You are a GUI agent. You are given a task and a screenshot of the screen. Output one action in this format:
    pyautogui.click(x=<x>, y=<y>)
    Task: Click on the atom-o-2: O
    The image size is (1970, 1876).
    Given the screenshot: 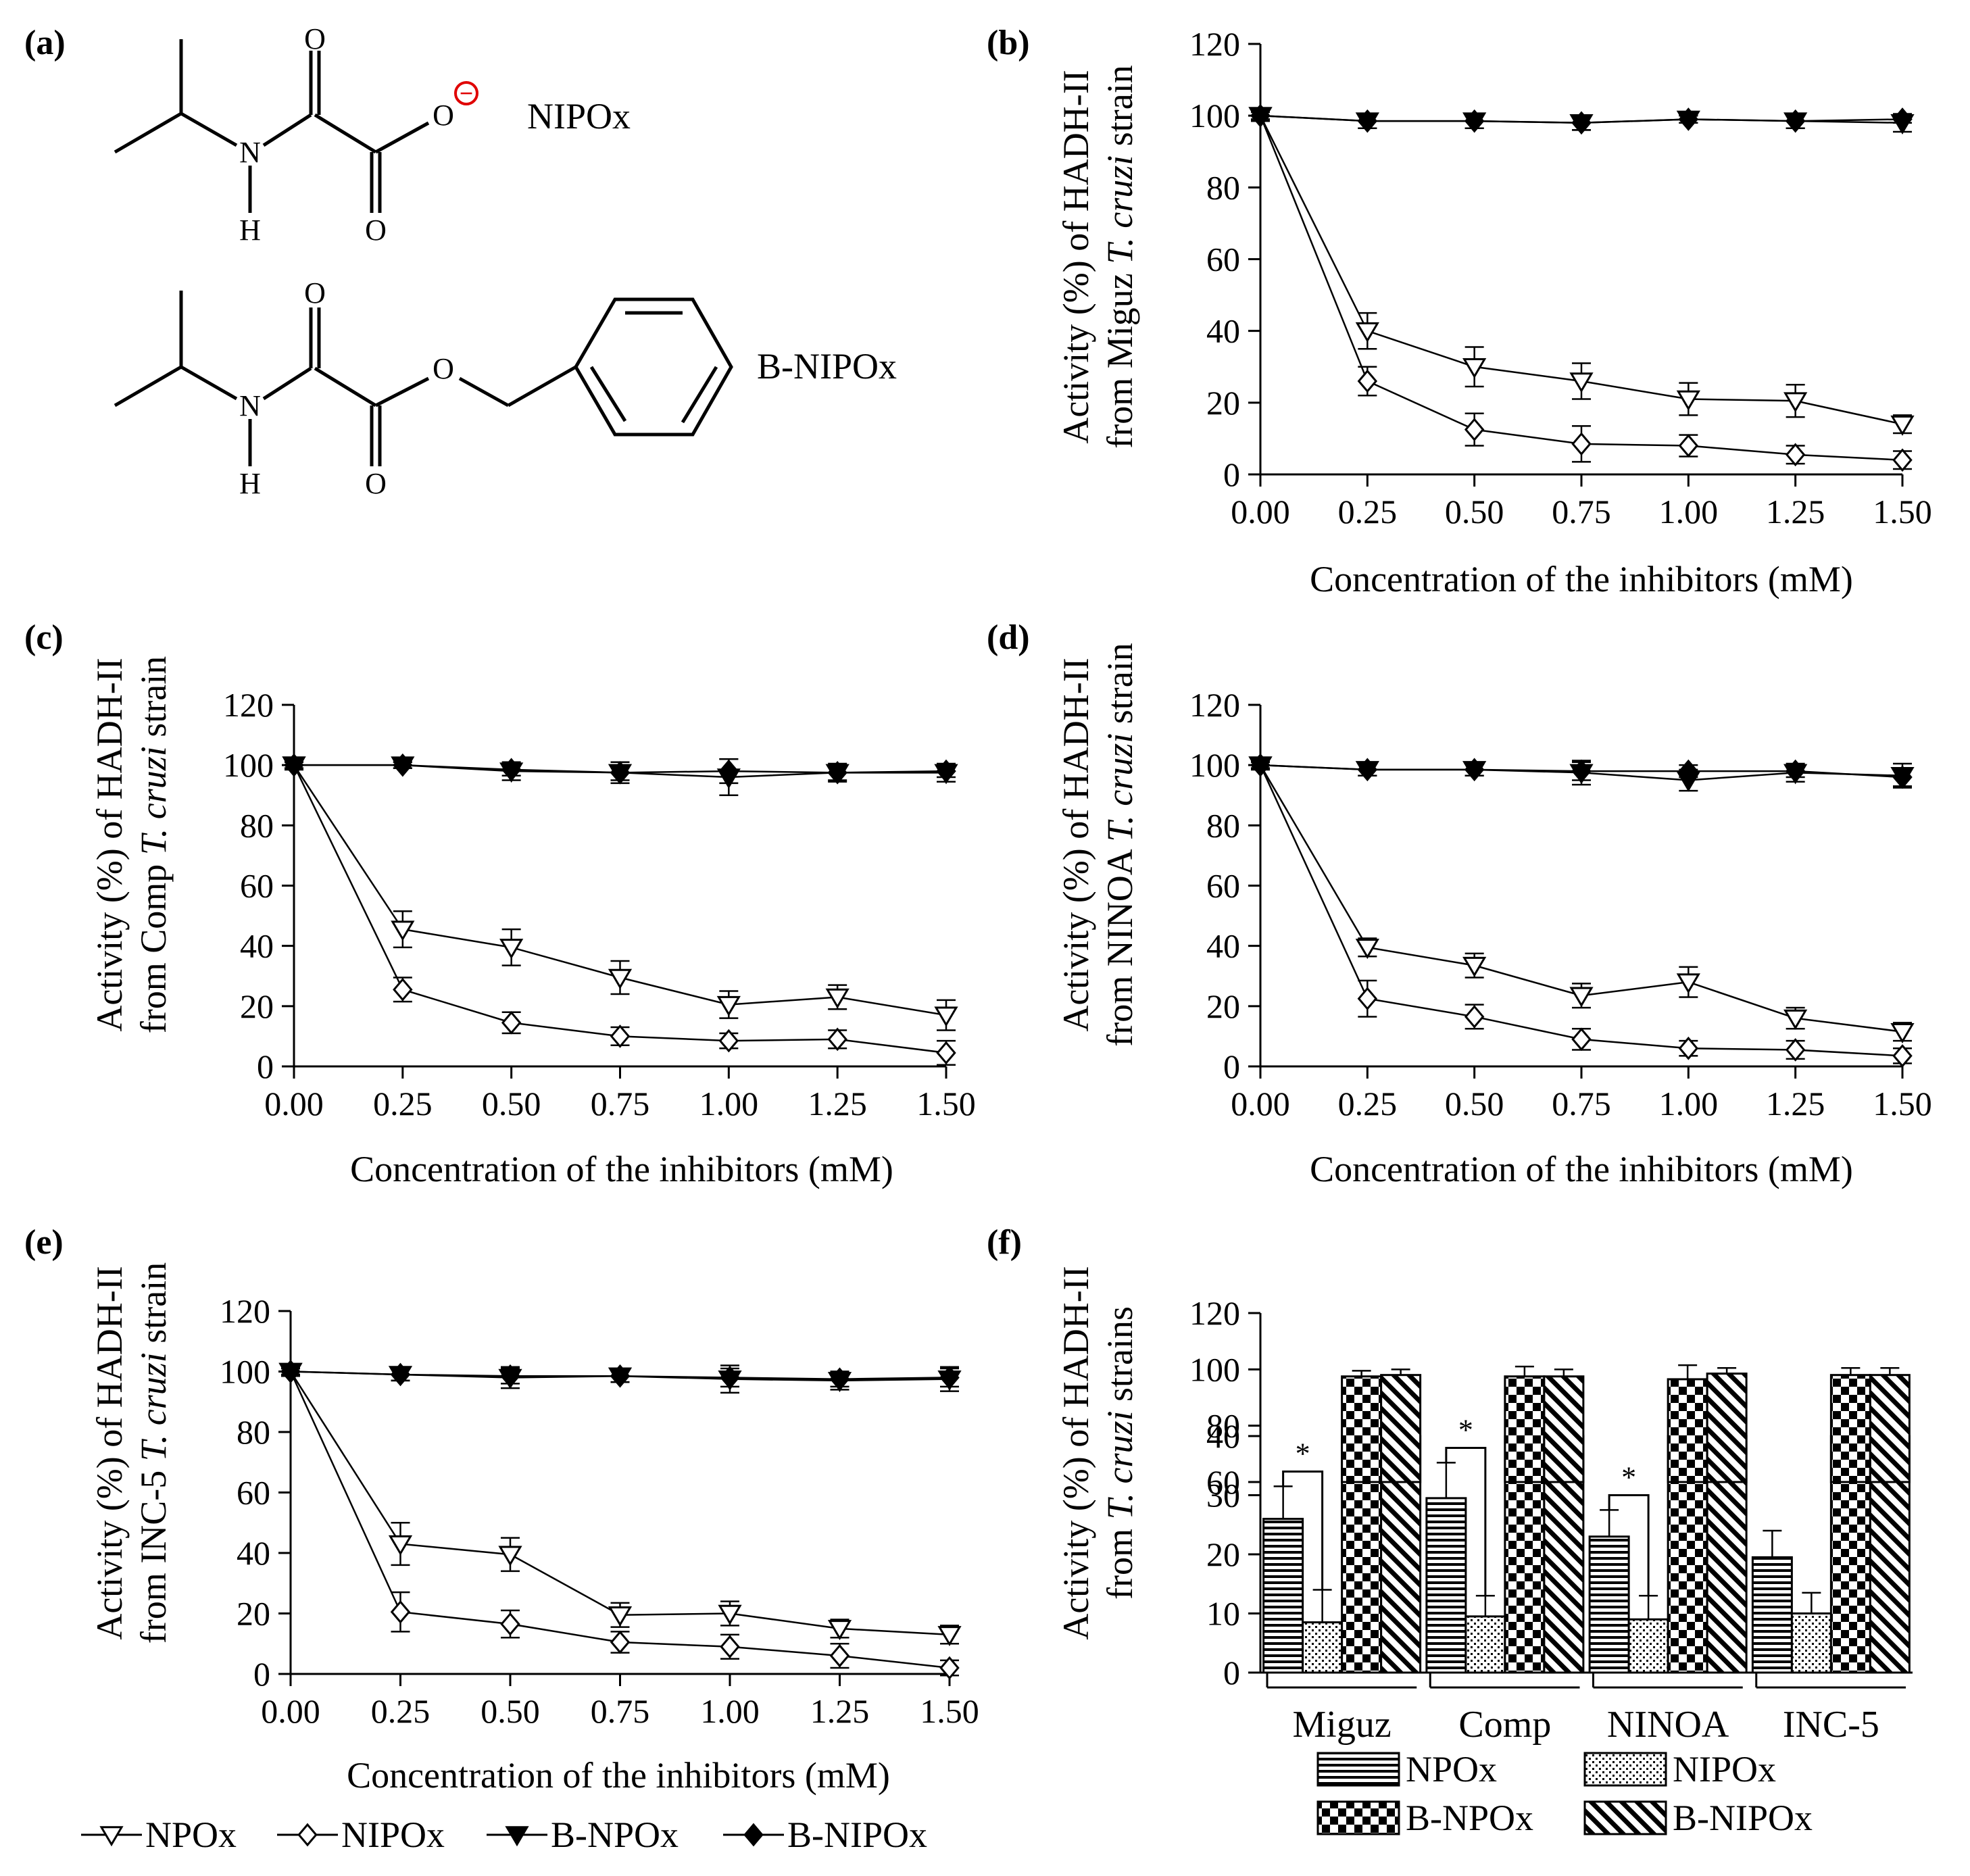 What is the action you would take?
    pyautogui.click(x=443, y=115)
    